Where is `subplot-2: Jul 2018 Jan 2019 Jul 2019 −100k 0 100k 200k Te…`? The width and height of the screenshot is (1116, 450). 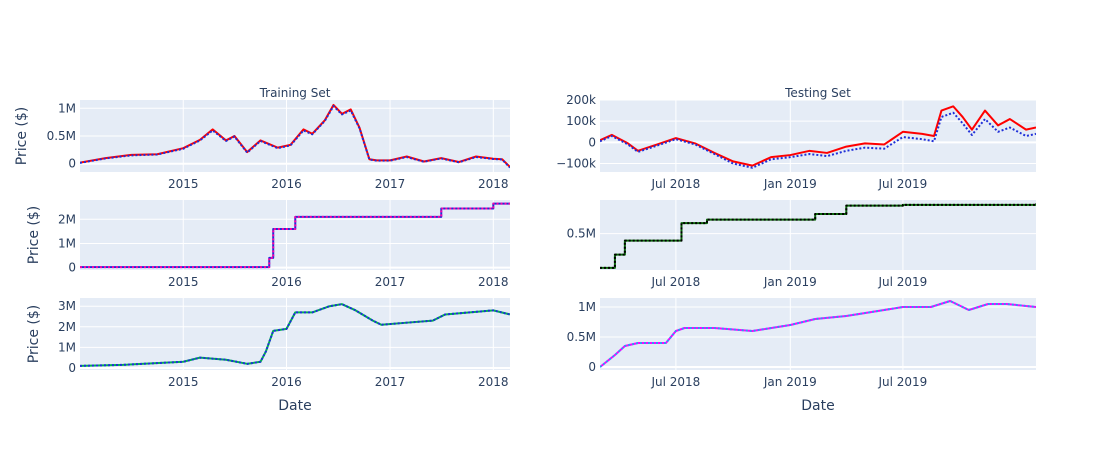
subplot-2: Jul 2018 Jan 2019 Jul 2019 −100k 0 100k 200k Te… is located at coordinates (796, 138).